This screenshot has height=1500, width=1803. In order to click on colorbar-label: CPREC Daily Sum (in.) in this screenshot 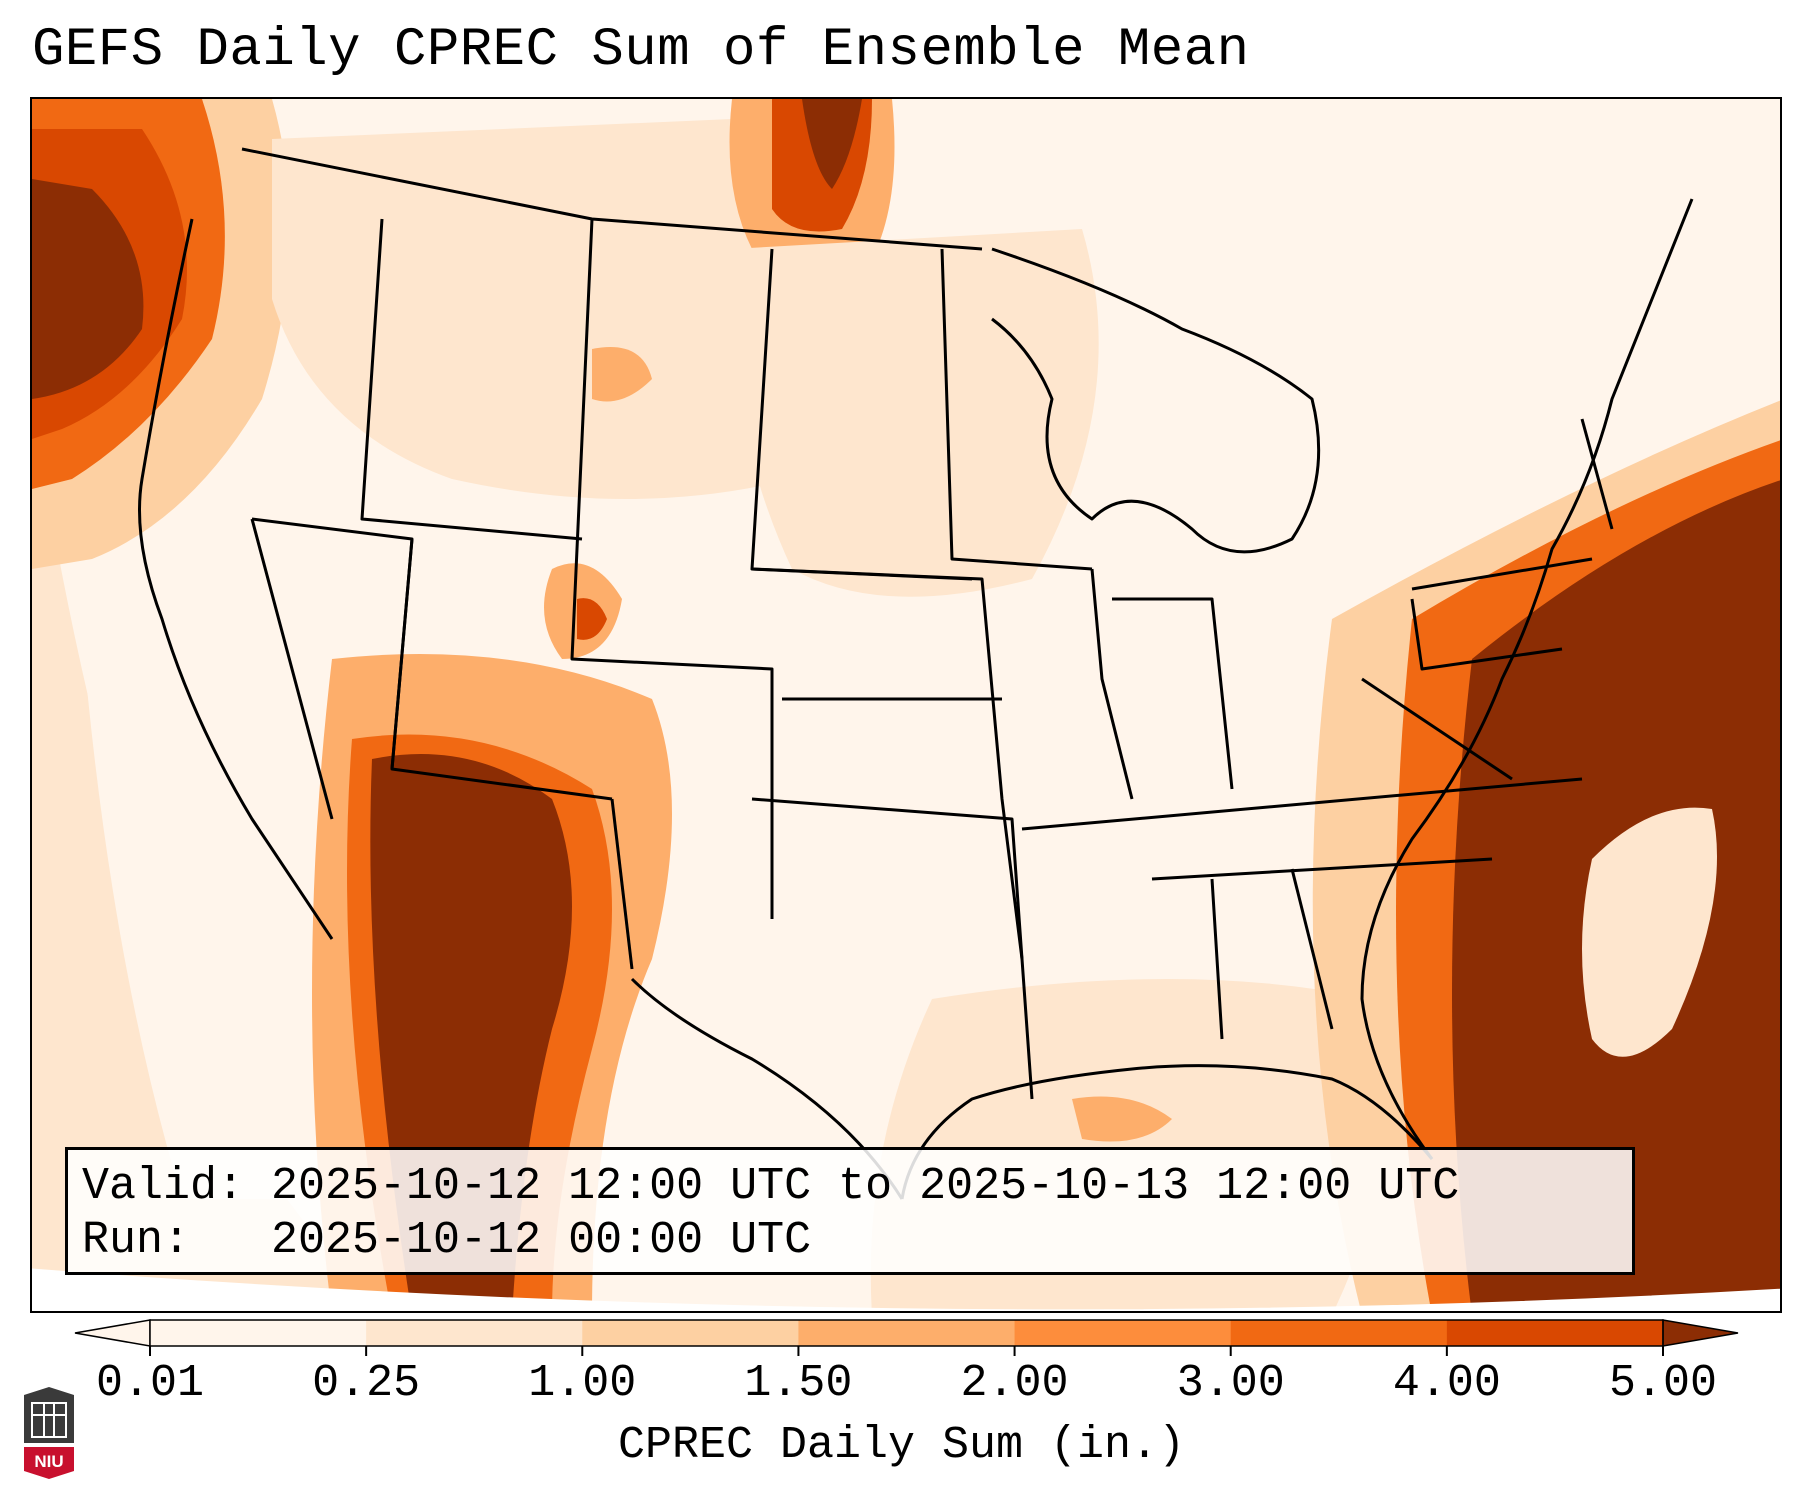, I will do `click(901, 1445)`.